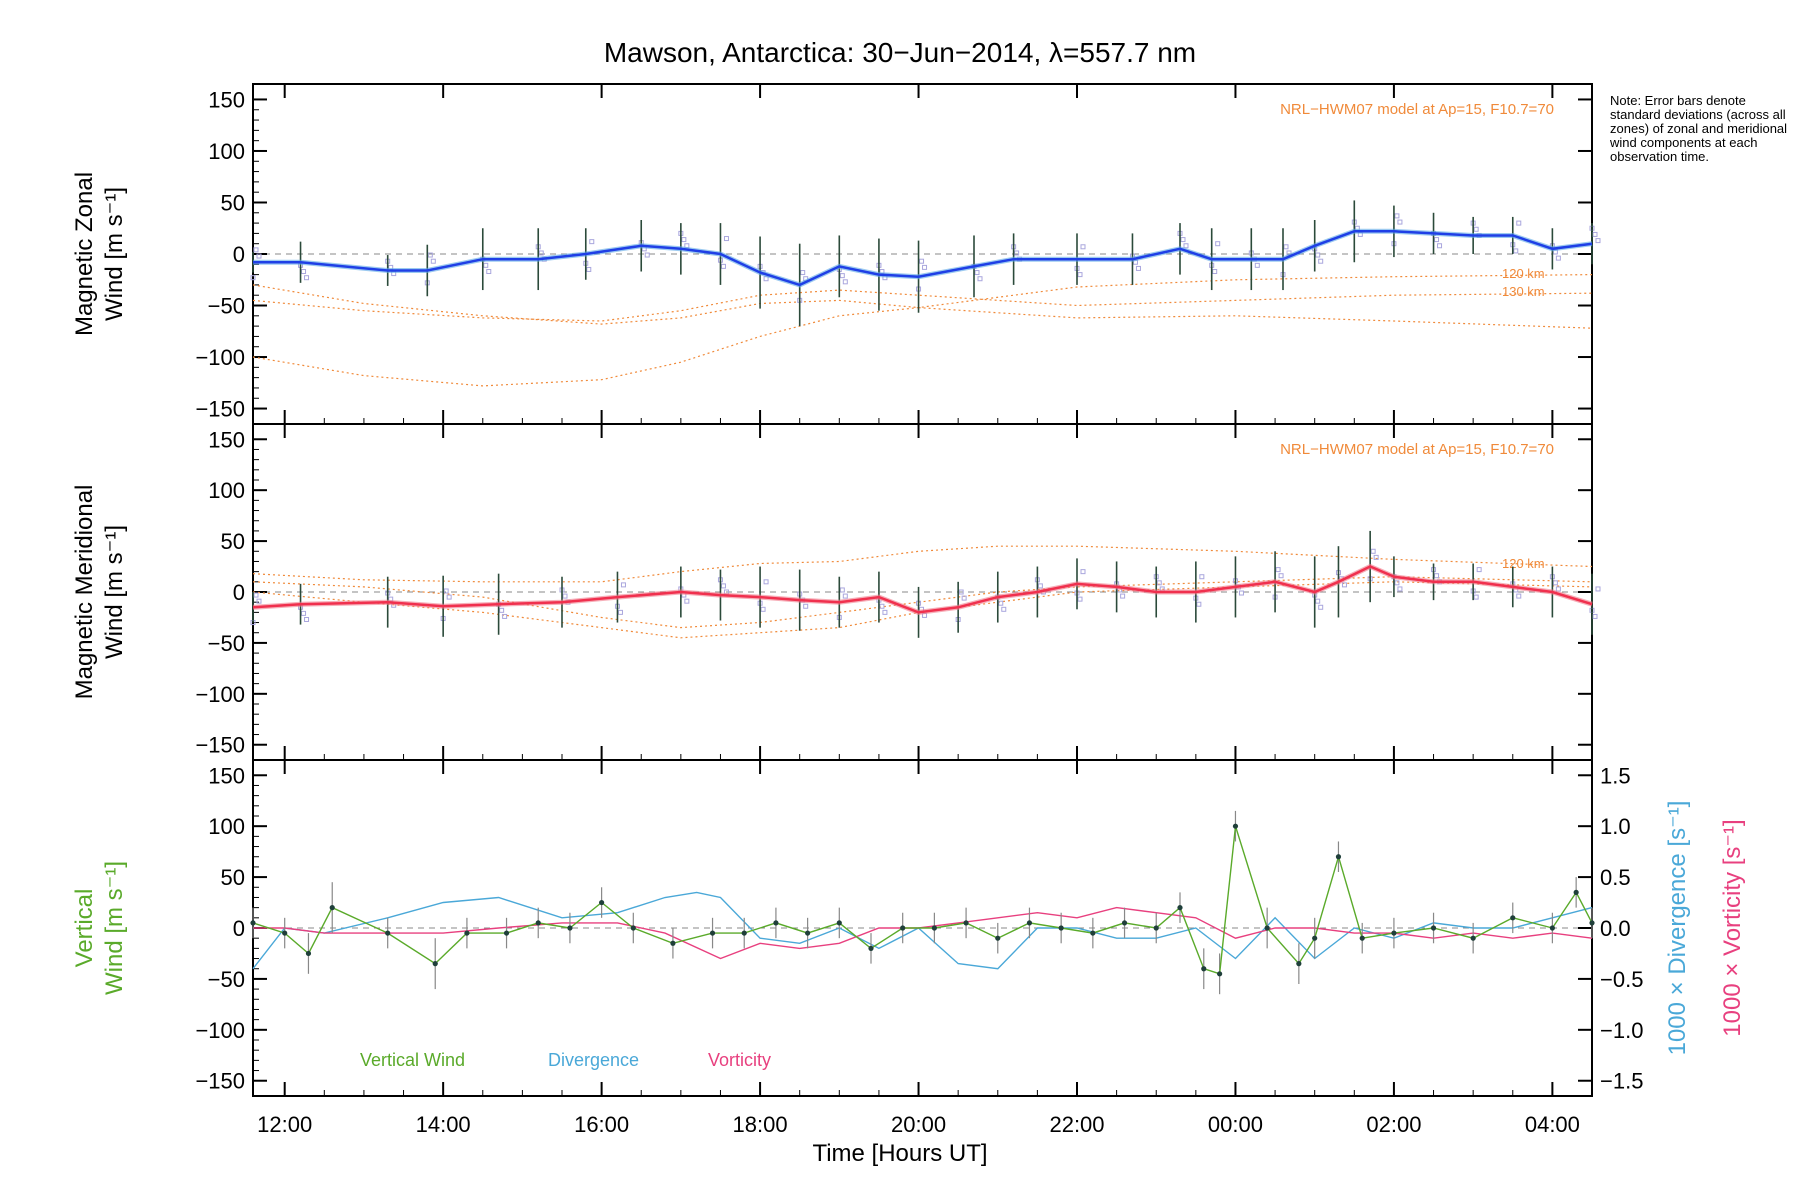  What do you see at coordinates (220, 409) in the screenshot?
I see `y-tick-label-zonal: −150` at bounding box center [220, 409].